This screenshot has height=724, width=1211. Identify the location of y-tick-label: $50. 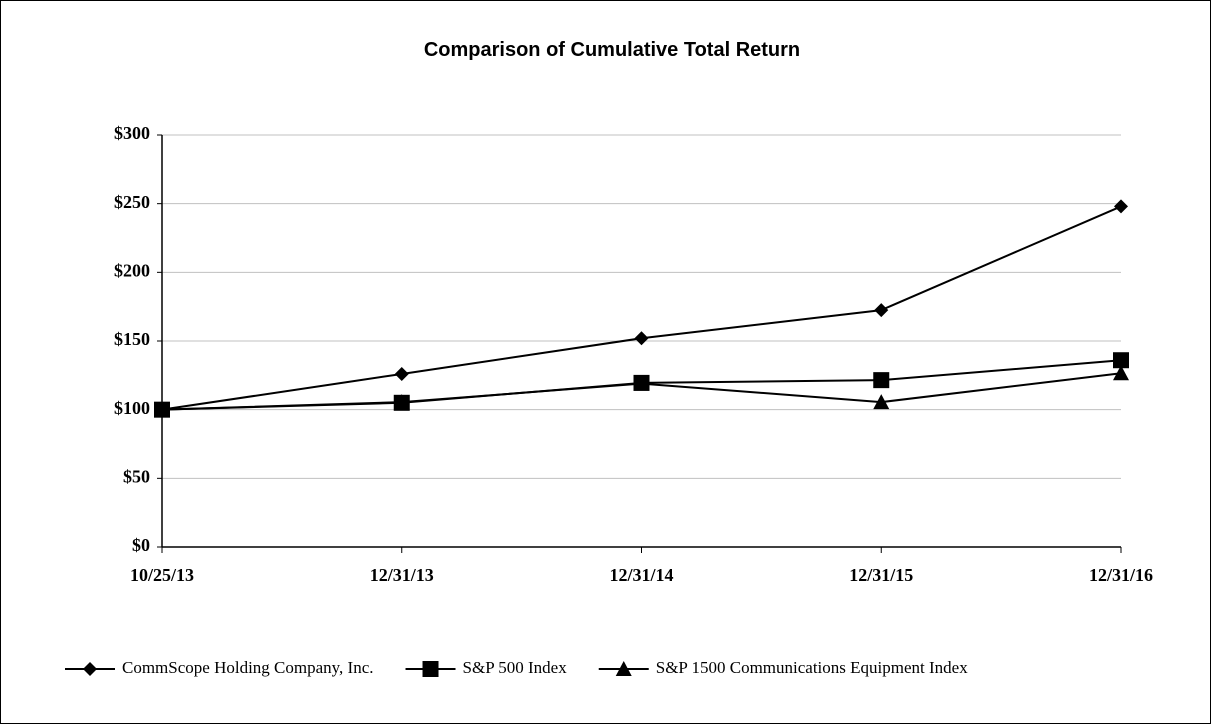
(136, 476).